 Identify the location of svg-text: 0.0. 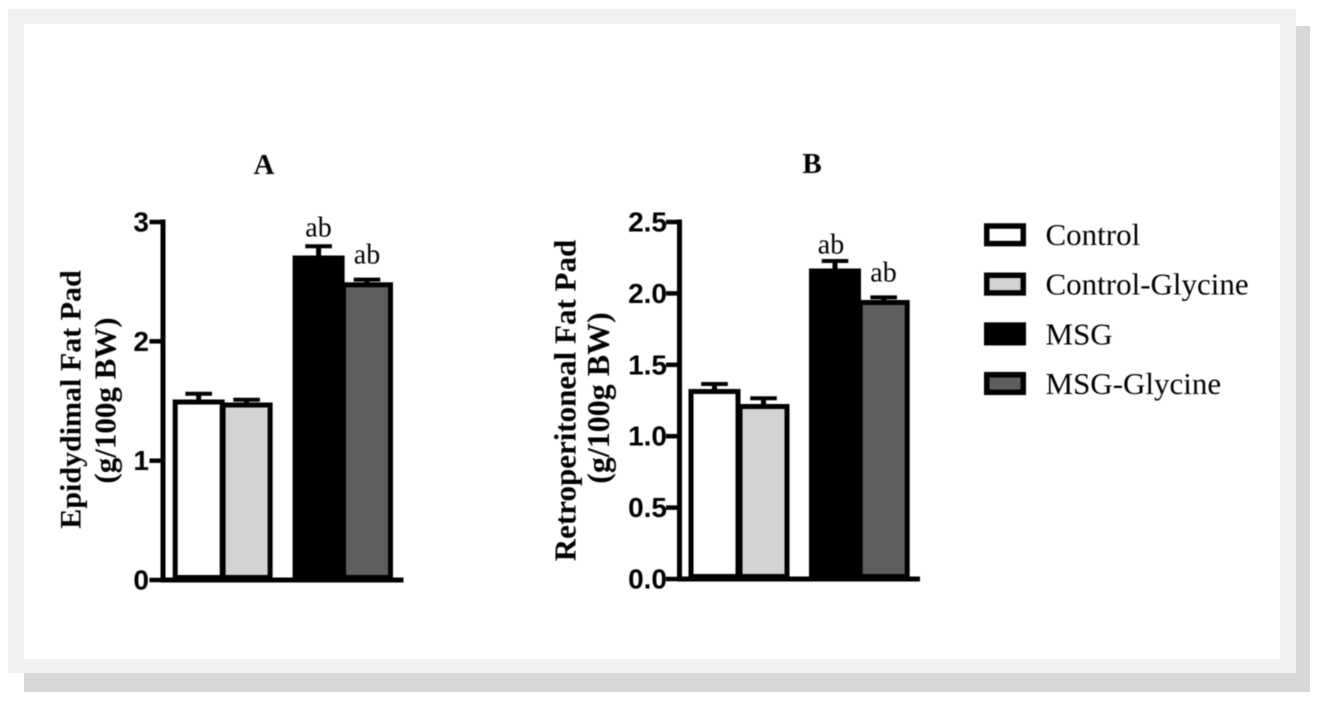
(647, 579).